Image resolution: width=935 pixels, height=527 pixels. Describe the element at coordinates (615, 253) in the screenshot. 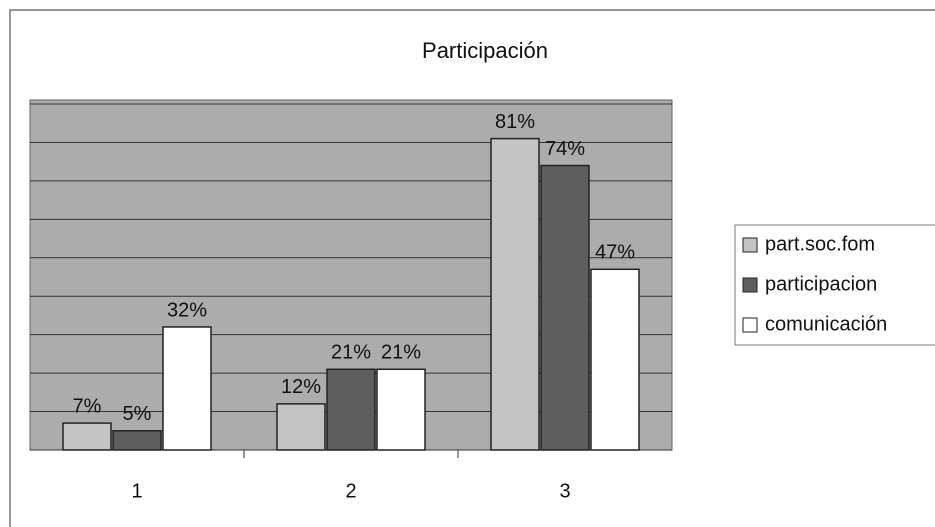

I see `data-label: 47%` at that location.